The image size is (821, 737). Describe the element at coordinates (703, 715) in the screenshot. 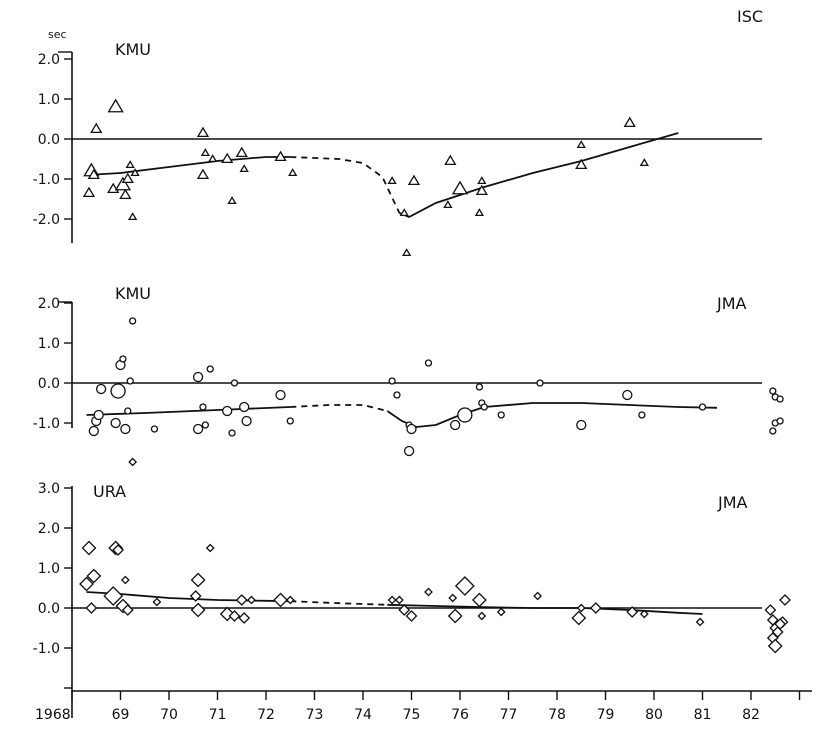

I see `x-tick-label: 81` at that location.